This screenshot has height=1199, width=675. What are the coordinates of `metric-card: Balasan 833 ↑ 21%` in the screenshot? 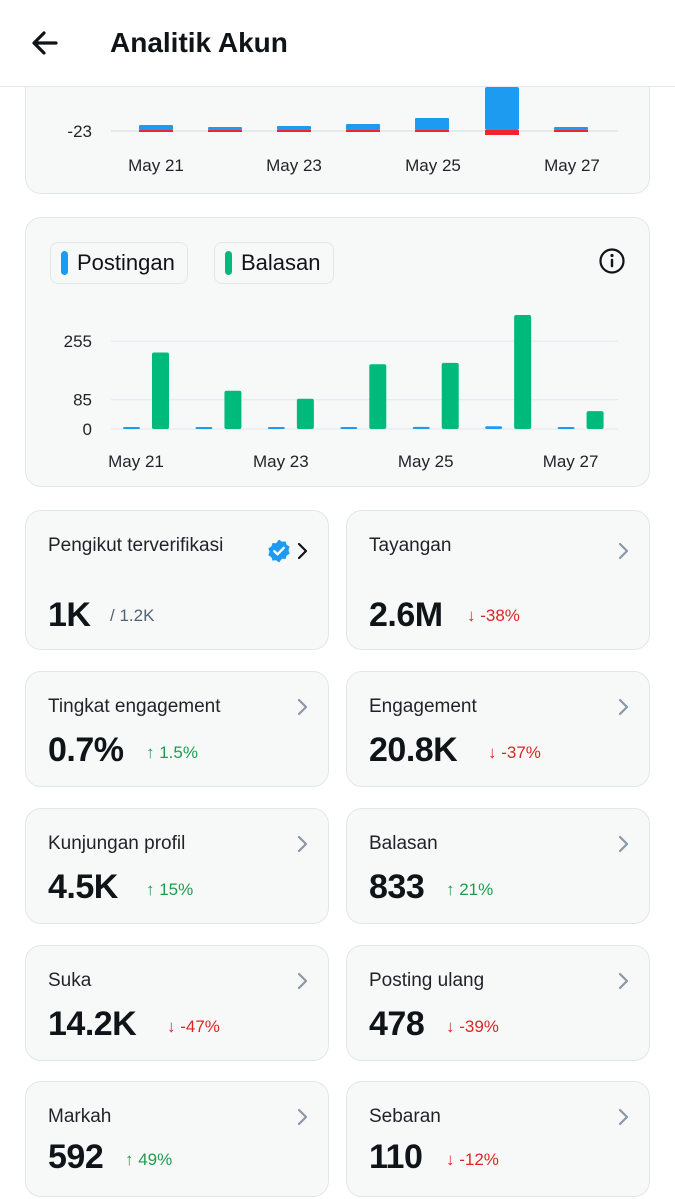 It's located at (498, 866).